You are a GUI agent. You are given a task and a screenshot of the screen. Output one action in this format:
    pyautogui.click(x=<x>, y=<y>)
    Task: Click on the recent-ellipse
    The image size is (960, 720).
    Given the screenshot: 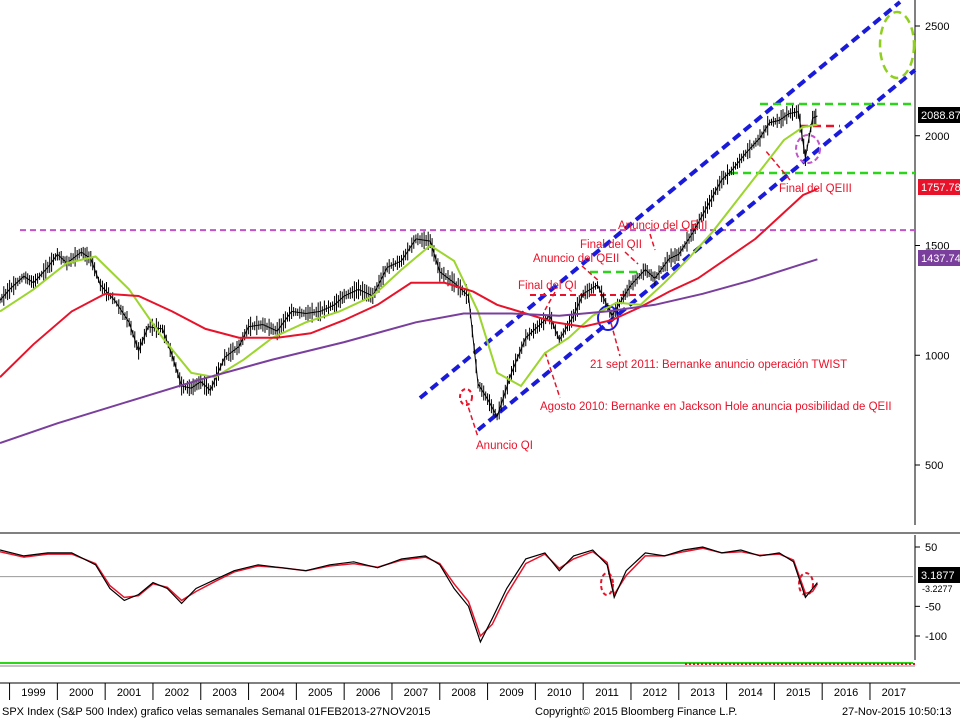 What is the action you would take?
    pyautogui.click(x=808, y=149)
    